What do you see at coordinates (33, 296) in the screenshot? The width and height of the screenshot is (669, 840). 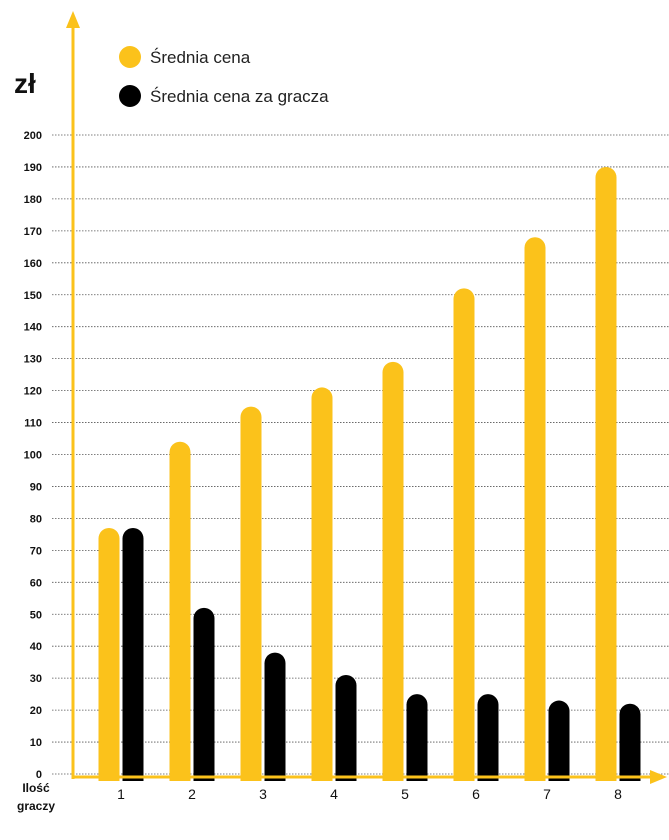 I see `y-tick-label: 150` at bounding box center [33, 296].